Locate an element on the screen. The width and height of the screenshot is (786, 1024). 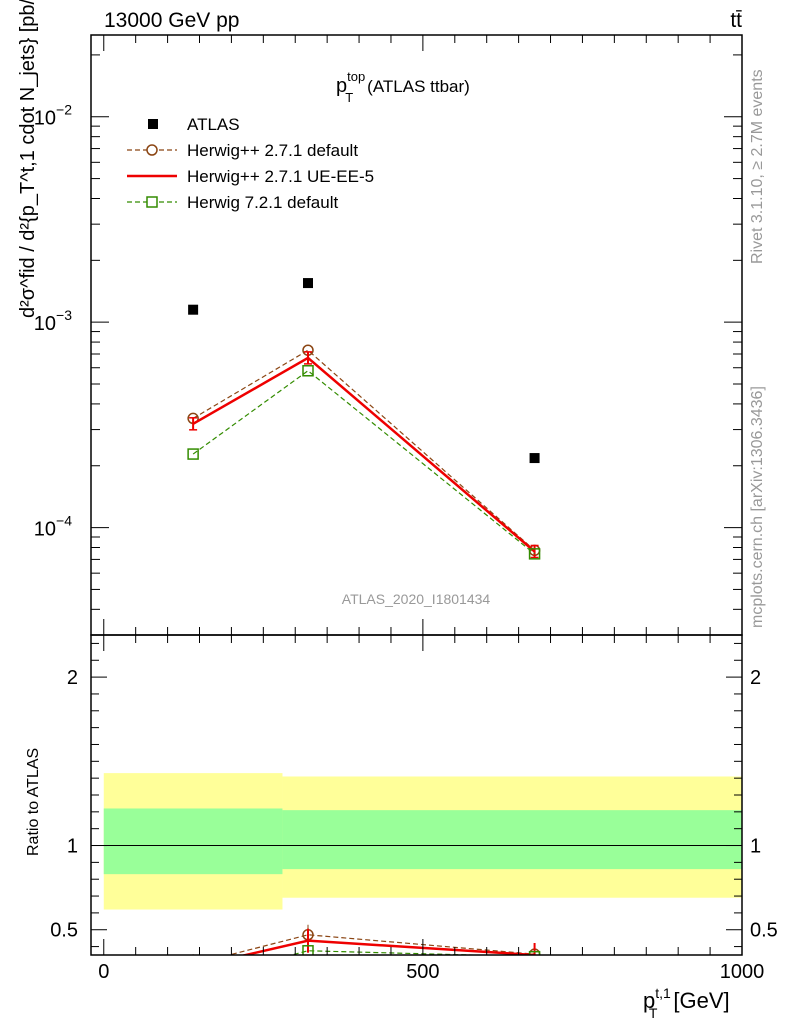
process-label: tt̄ is located at coordinates (736, 20).